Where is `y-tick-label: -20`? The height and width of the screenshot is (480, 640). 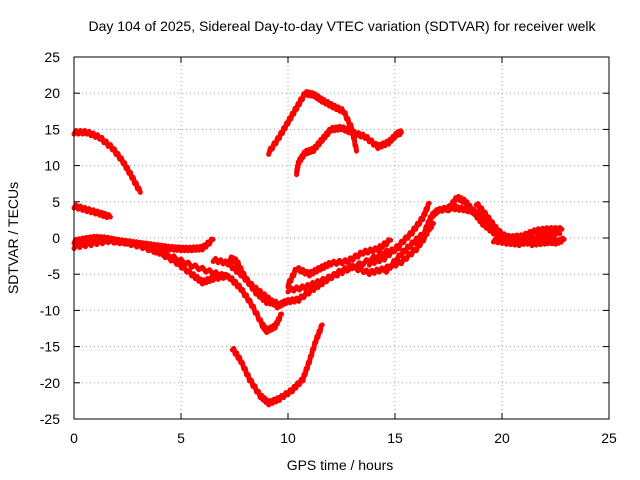
y-tick-label: -20 is located at coordinates (50, 383).